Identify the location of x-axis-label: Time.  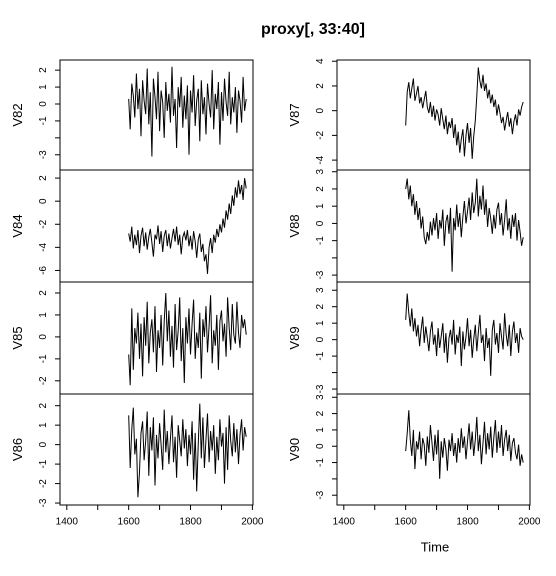
(435, 546).